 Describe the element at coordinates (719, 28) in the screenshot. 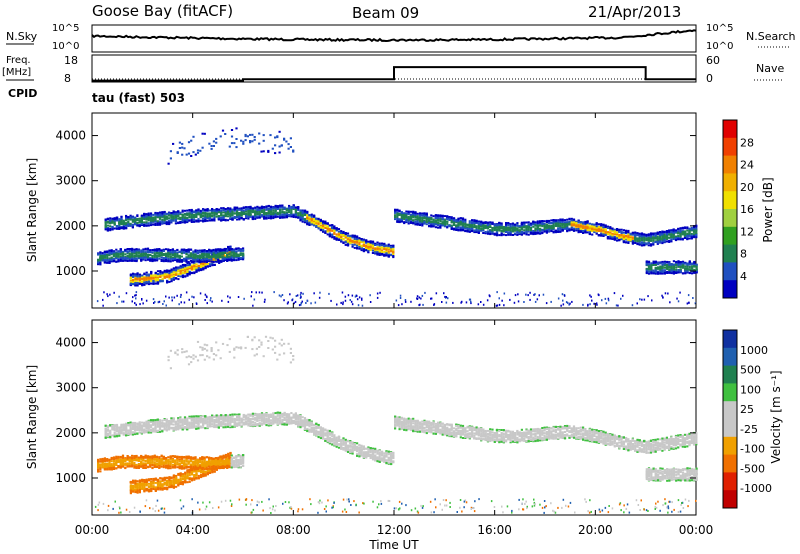

I see `nsearch-tick-top: 10^5` at that location.